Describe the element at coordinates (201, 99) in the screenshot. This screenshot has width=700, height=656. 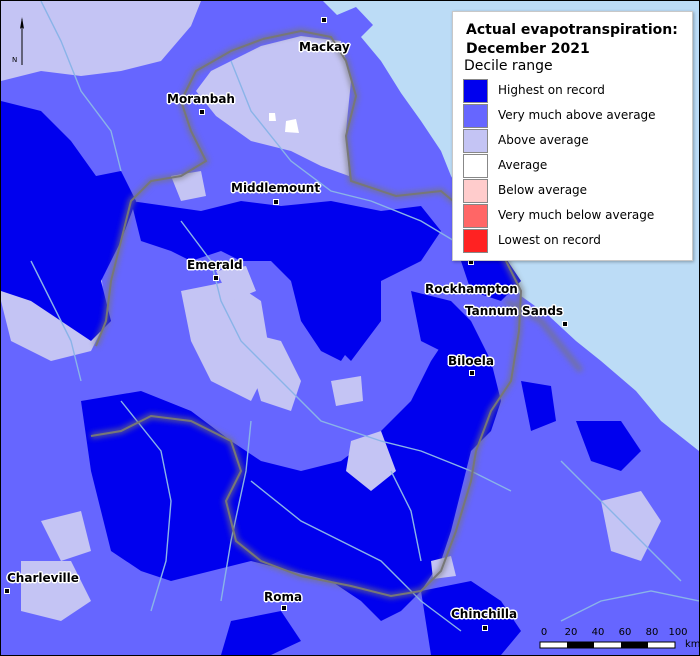
I see `town-label-moranbah: Moranbah` at that location.